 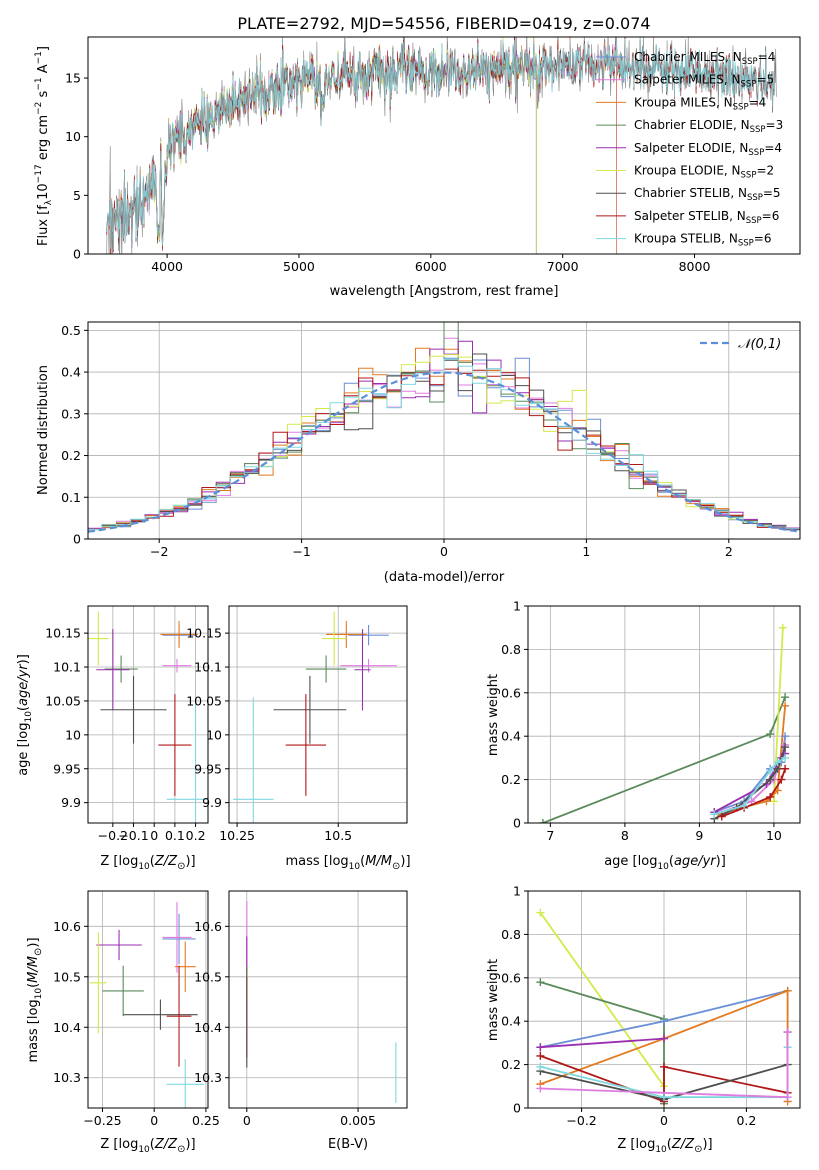 I want to click on weight-point-salpeter-miles, so click(x=787, y=1032).